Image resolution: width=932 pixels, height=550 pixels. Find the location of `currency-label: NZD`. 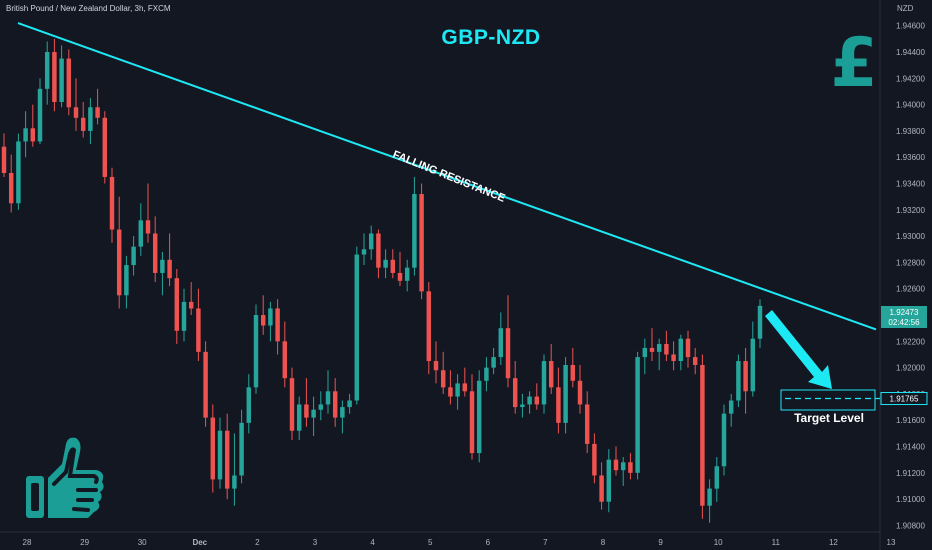

currency-label: NZD is located at coordinates (905, 8).